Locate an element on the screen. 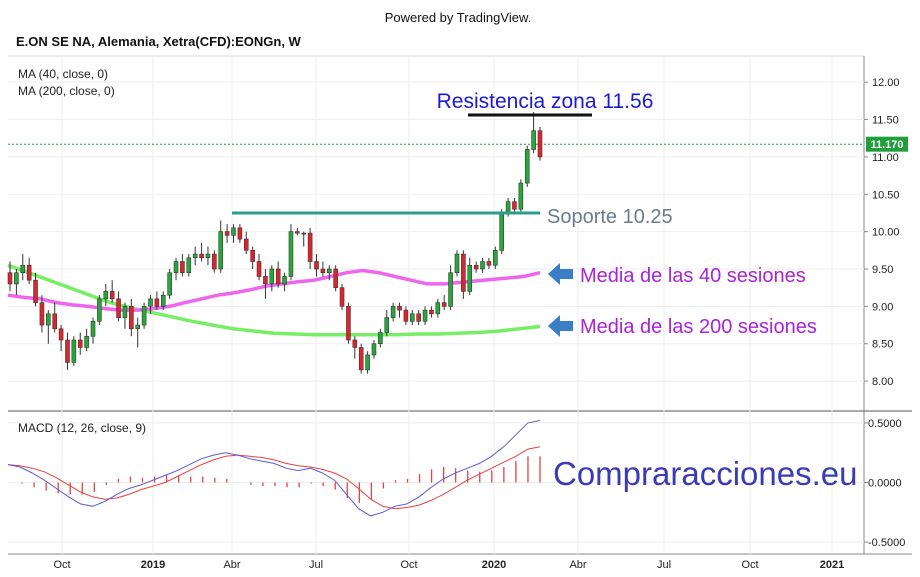 Image resolution: width=920 pixels, height=577 pixels. last-price-badge: 11.170 is located at coordinates (887, 144).